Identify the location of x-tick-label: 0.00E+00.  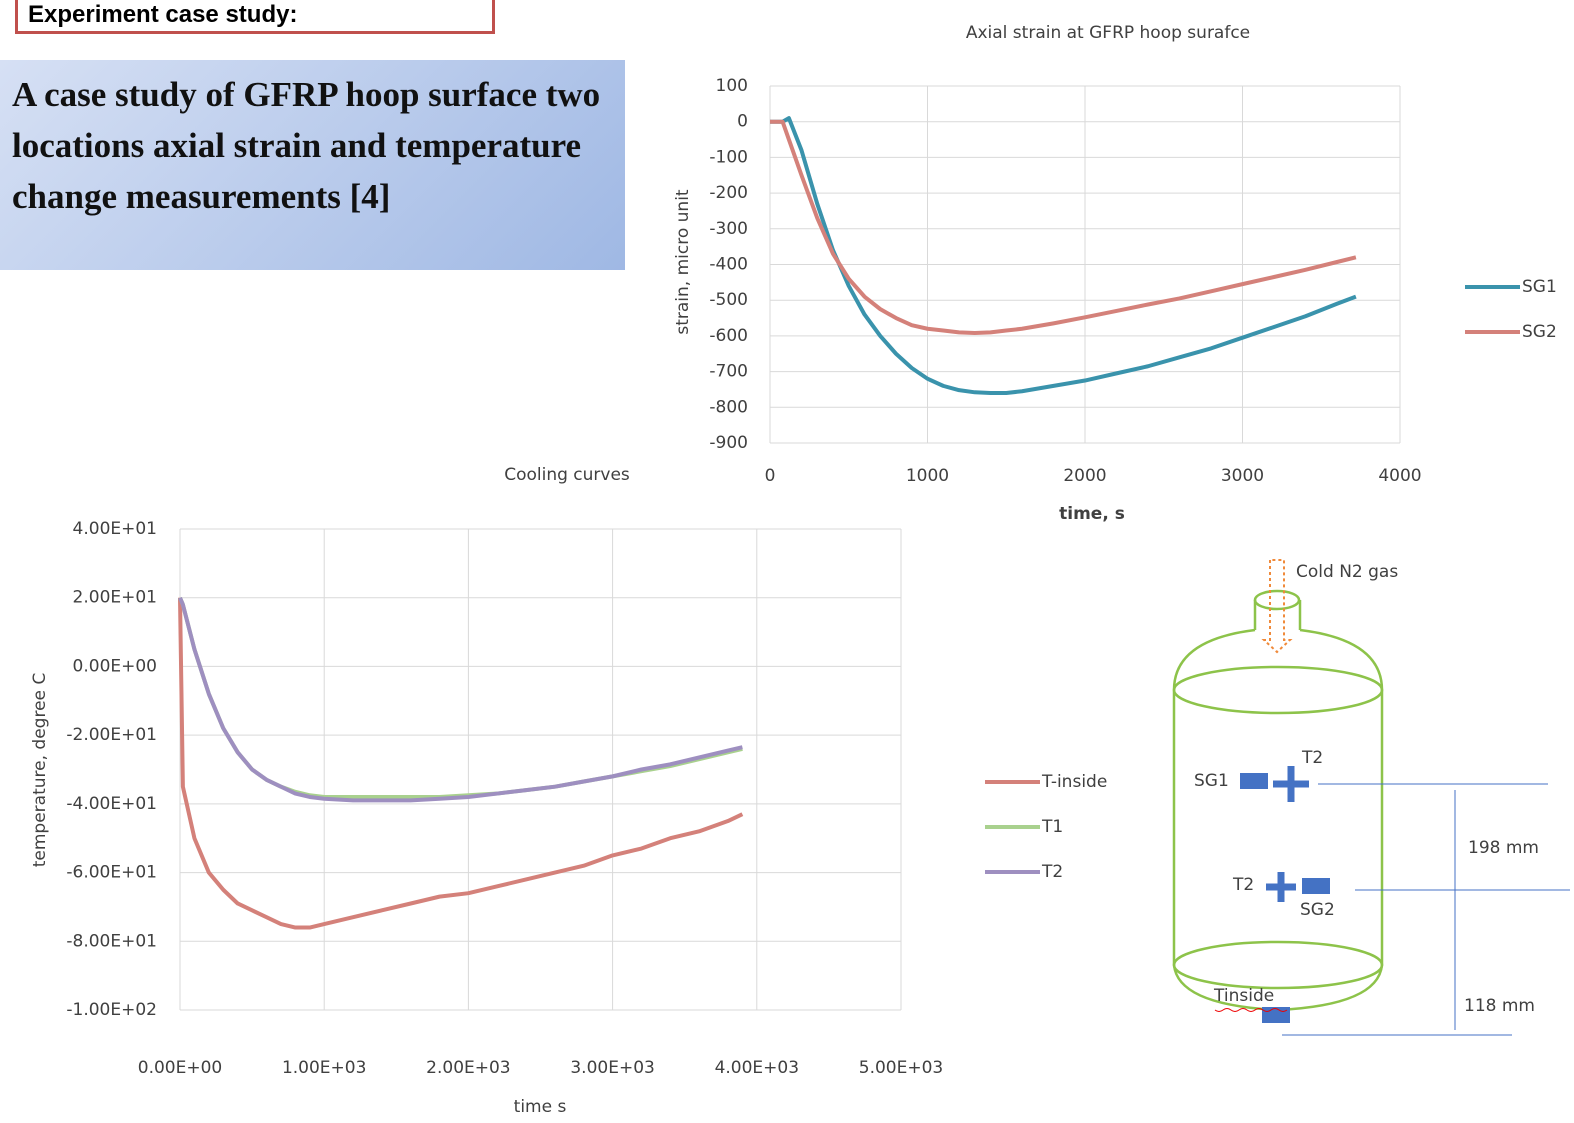
(180, 1068).